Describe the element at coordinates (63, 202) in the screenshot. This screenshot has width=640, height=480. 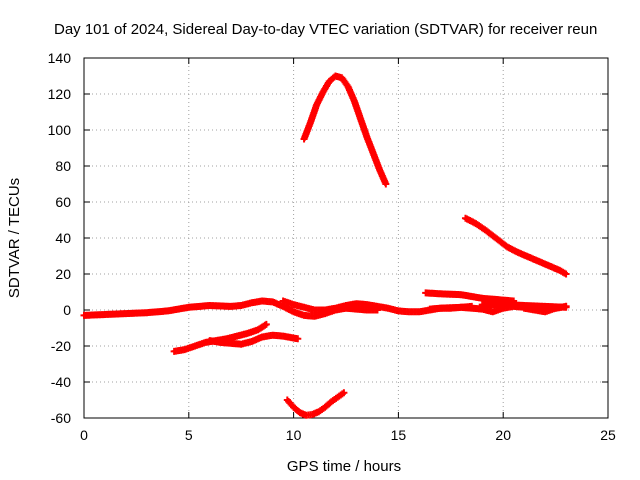
I see `y-tick-label: 60` at that location.